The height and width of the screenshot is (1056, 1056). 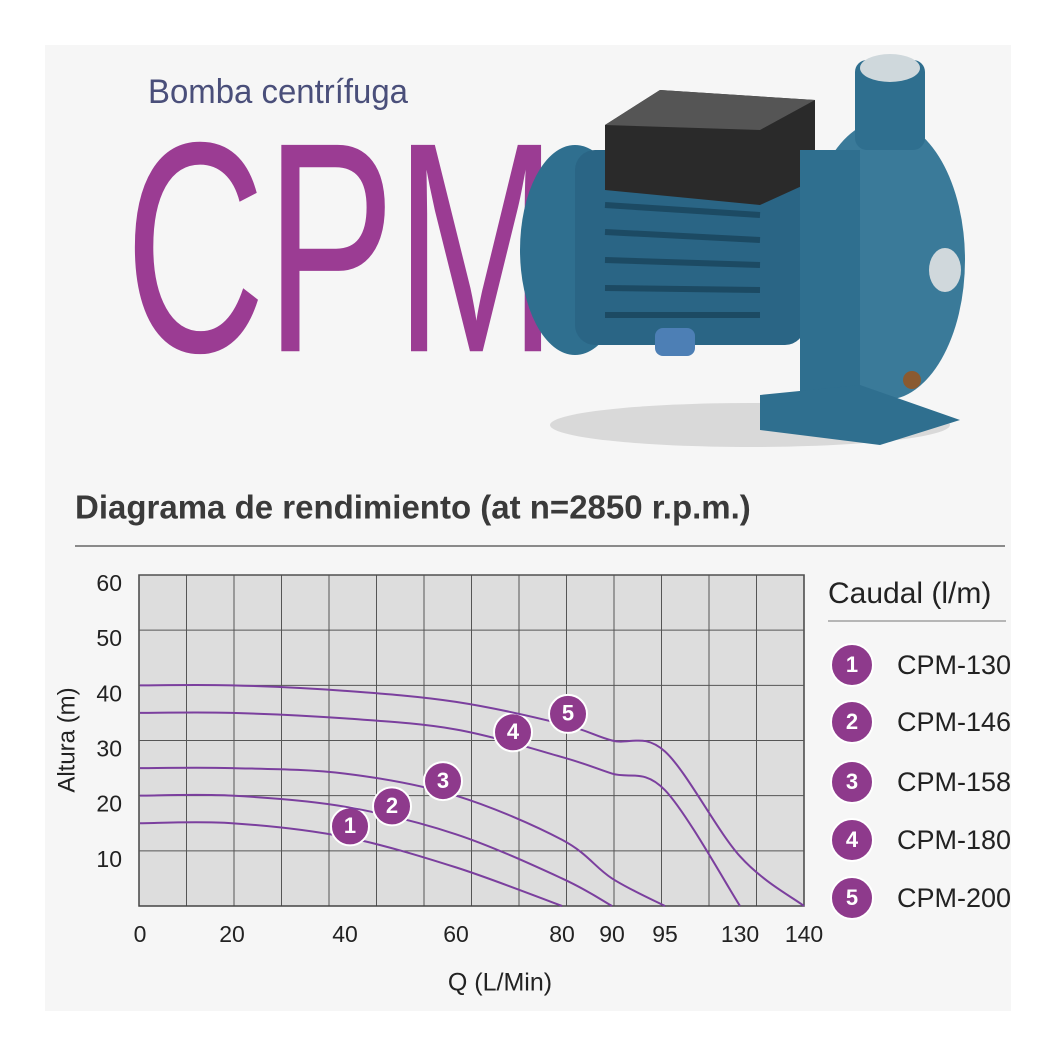 What do you see at coordinates (456, 934) in the screenshot?
I see `x-tick-label: 60` at bounding box center [456, 934].